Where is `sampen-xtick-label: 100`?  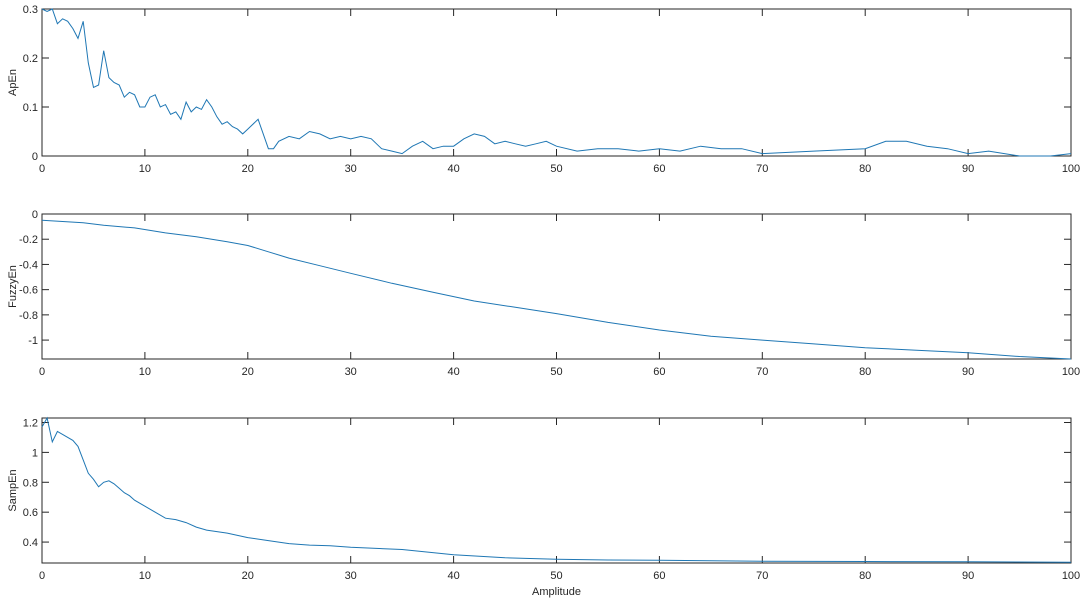
sampen-xtick-label: 100 is located at coordinates (1071, 576).